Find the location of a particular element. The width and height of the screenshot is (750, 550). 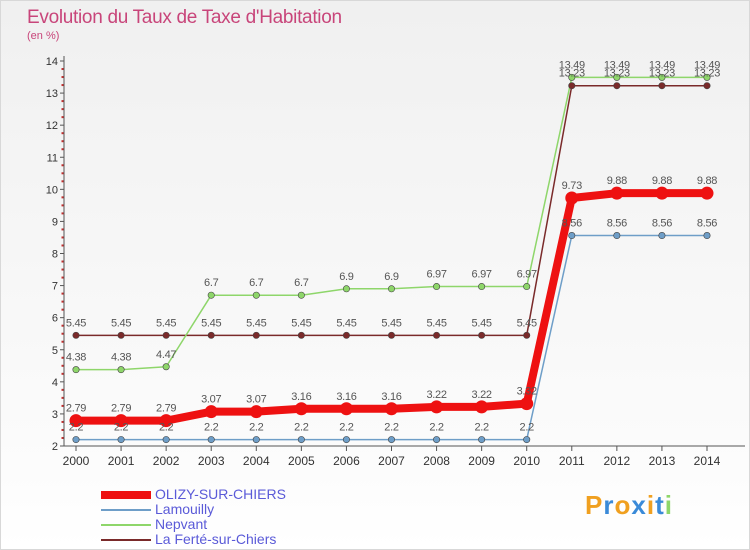

x-tick-label: 2005 is located at coordinates (301, 461).